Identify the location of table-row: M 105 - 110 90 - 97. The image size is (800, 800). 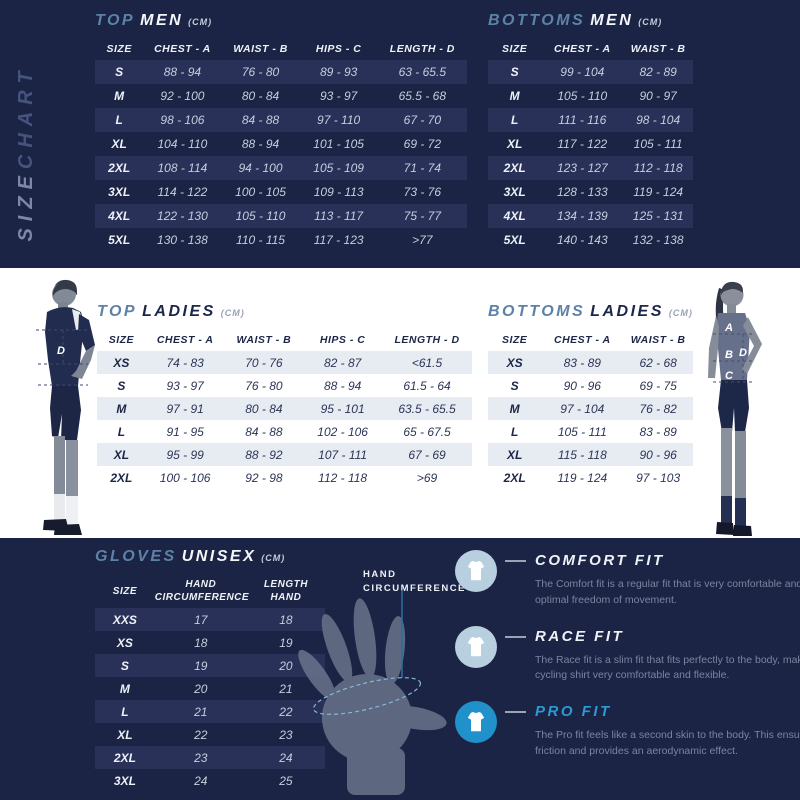
(590, 96).